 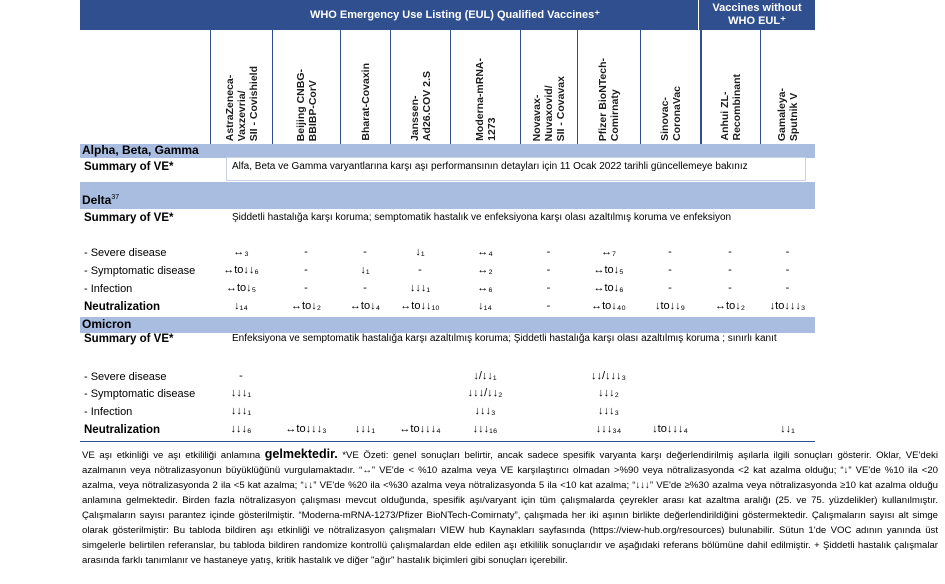 What do you see at coordinates (787, 429) in the screenshot?
I see `cell-value: ↓↓₁` at bounding box center [787, 429].